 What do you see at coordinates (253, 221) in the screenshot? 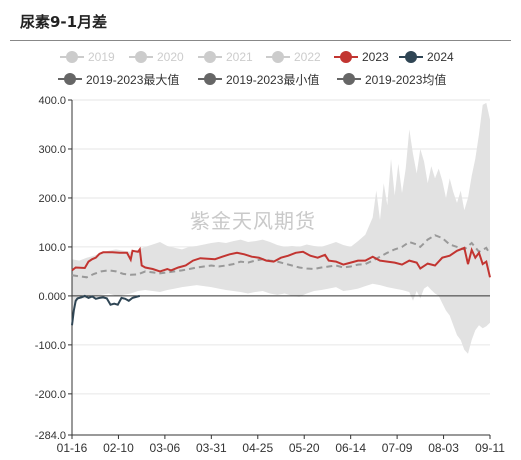
I see `watermark-text: 紫金天风期货` at bounding box center [253, 221].